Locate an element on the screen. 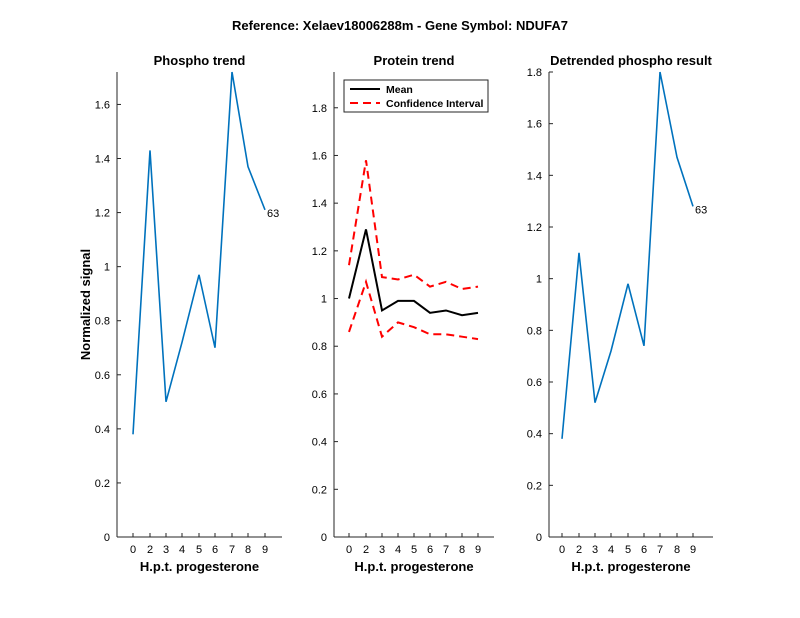  protein-x-tick-label: 4 is located at coordinates (398, 550).